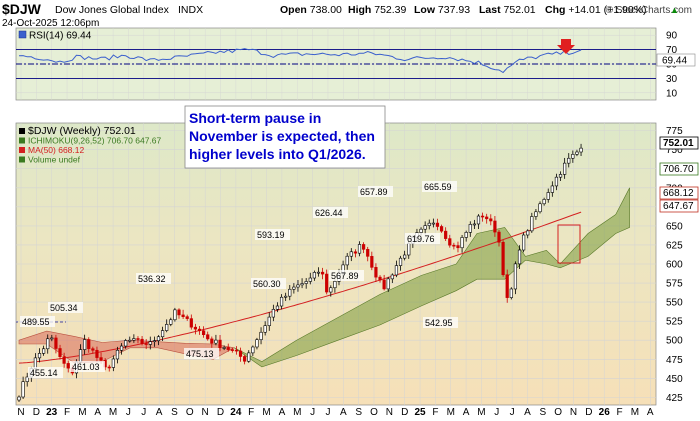 The image size is (700, 421). What do you see at coordinates (451, 412) in the screenshot?
I see `x-tick-label: M` at bounding box center [451, 412].